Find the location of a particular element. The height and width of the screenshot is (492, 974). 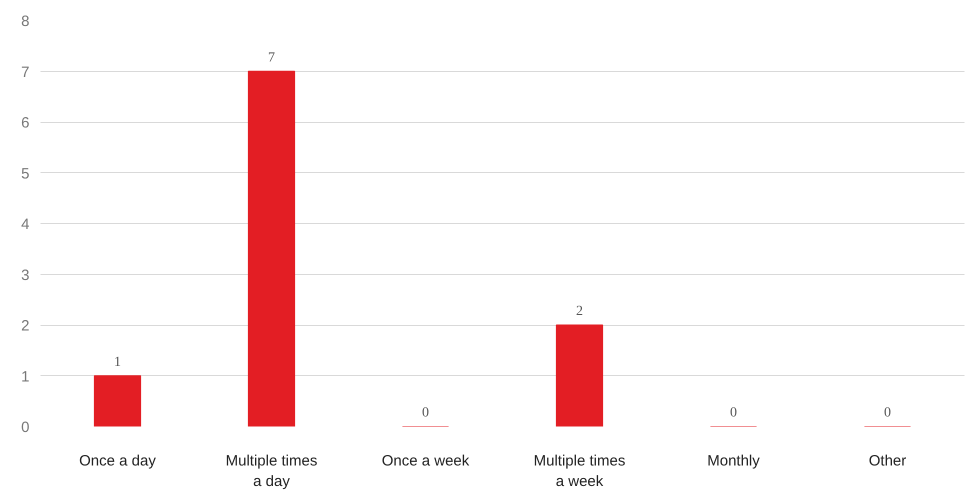

data-label: 7 is located at coordinates (271, 58).